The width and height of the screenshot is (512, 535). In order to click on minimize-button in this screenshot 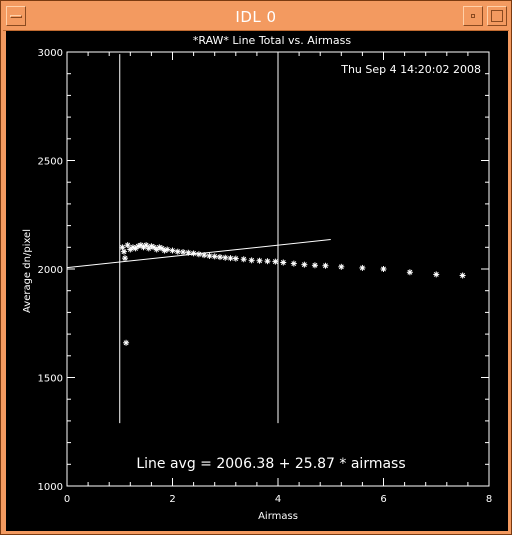, I will do `click(473, 16)`.